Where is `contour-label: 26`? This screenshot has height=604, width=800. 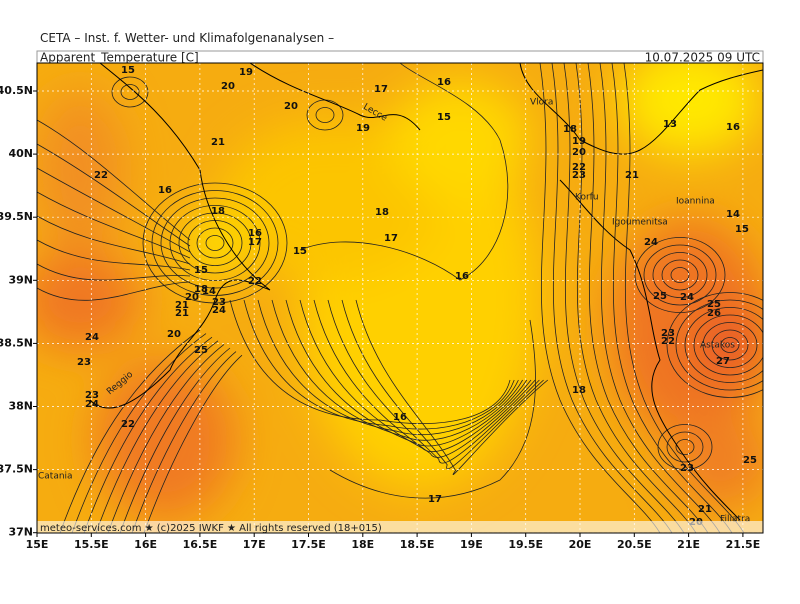 contour-label: 26 is located at coordinates (714, 313).